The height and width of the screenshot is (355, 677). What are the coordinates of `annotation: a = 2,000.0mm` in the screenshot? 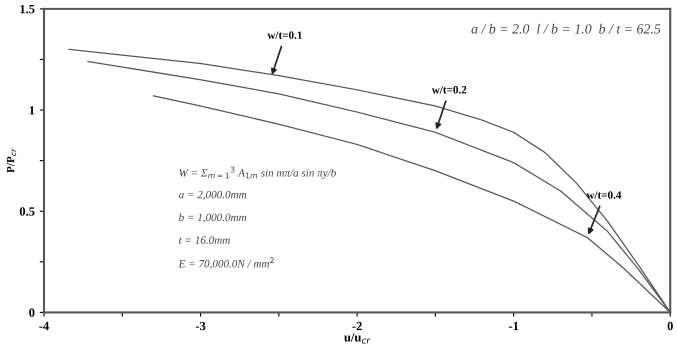 It's located at (212, 195).